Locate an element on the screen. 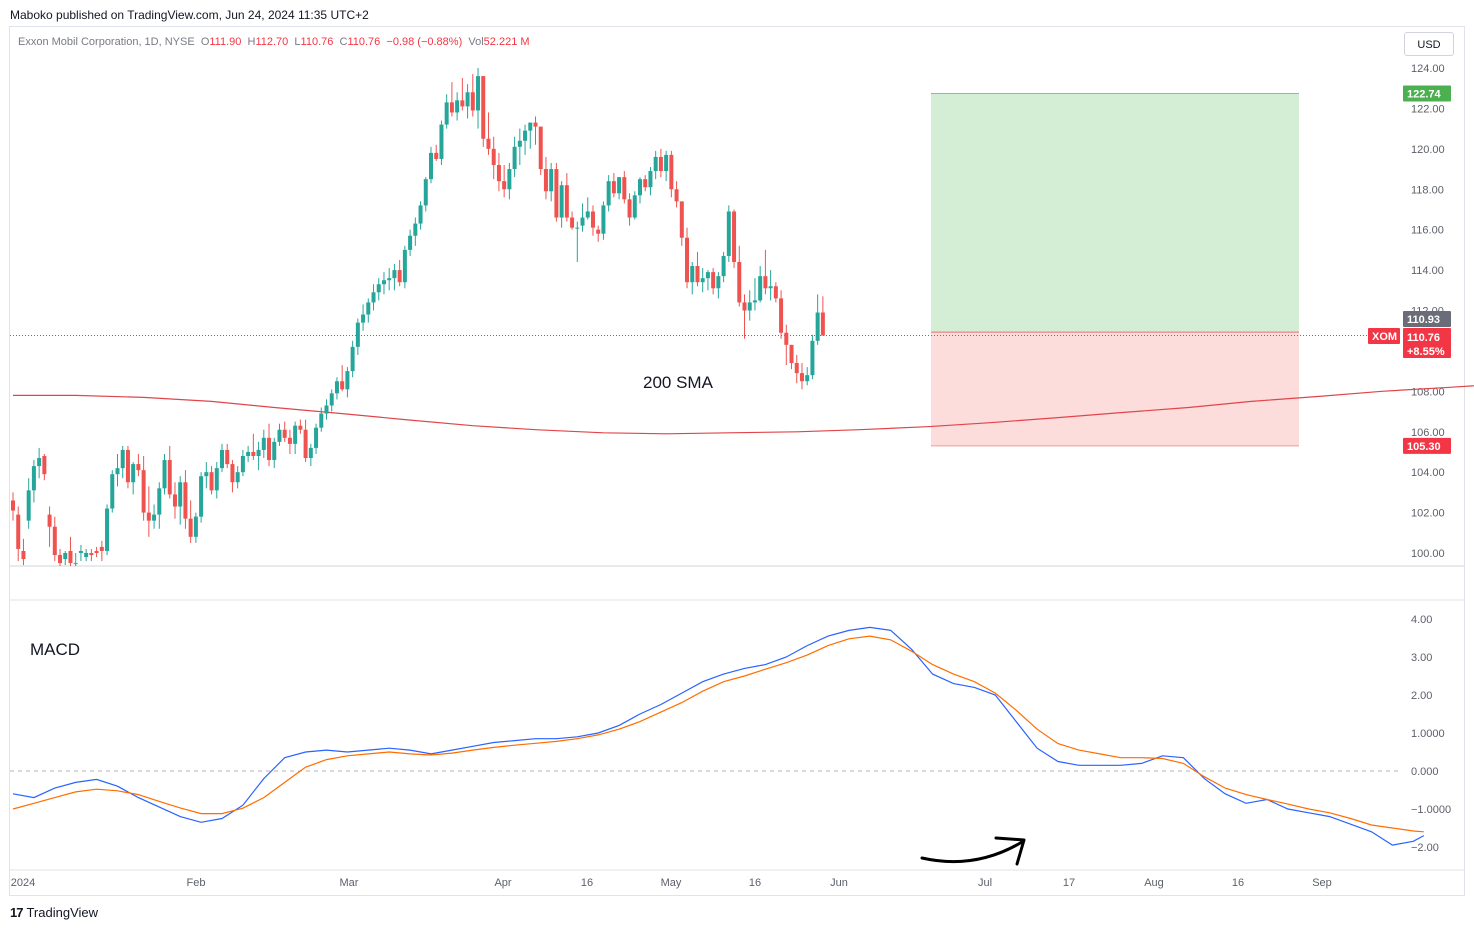 The image size is (1474, 931). footer-brand: 17 TradingView is located at coordinates (54, 912).